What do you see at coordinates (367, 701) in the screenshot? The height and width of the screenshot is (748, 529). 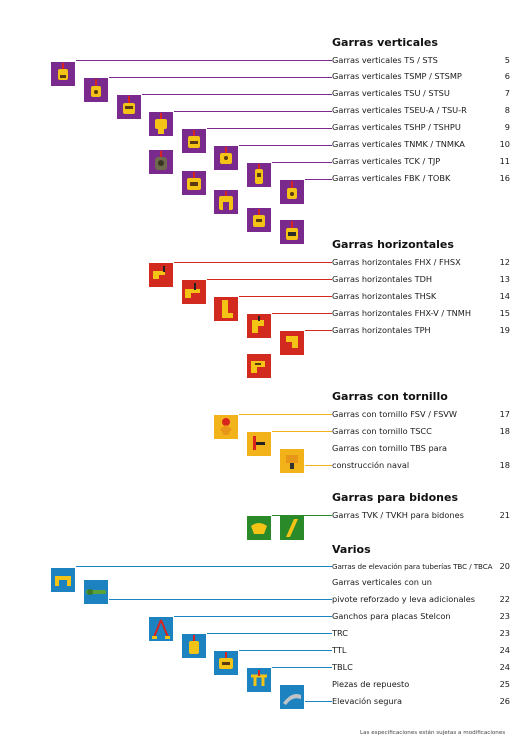 I see `toc-label: Elevación segura` at bounding box center [367, 701].